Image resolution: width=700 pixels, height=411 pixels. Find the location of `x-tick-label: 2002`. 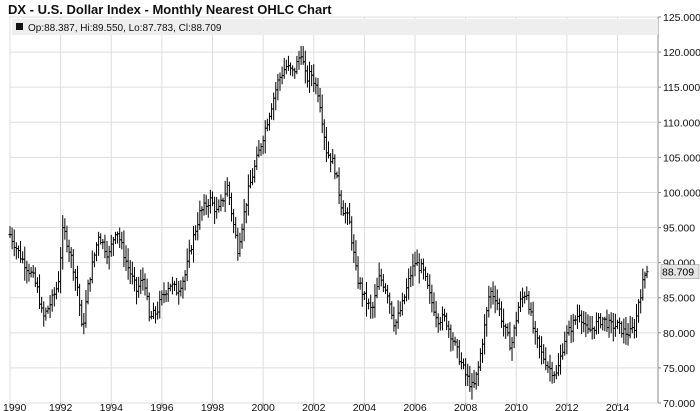

x-tick-label: 2002 is located at coordinates (314, 406).